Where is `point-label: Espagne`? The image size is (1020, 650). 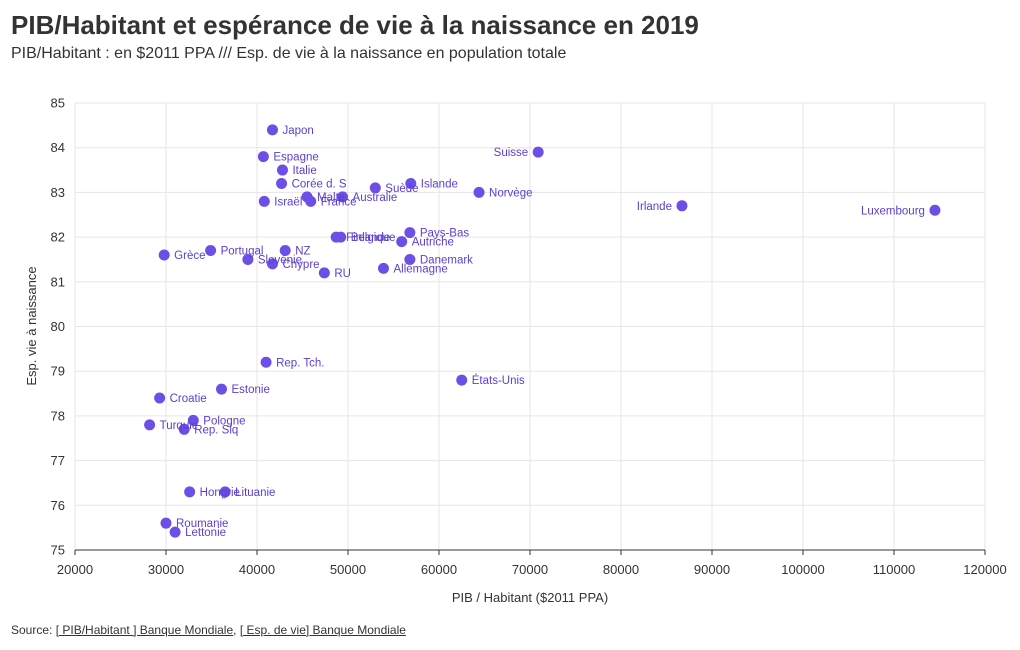
point-label: Espagne is located at coordinates (295, 158).